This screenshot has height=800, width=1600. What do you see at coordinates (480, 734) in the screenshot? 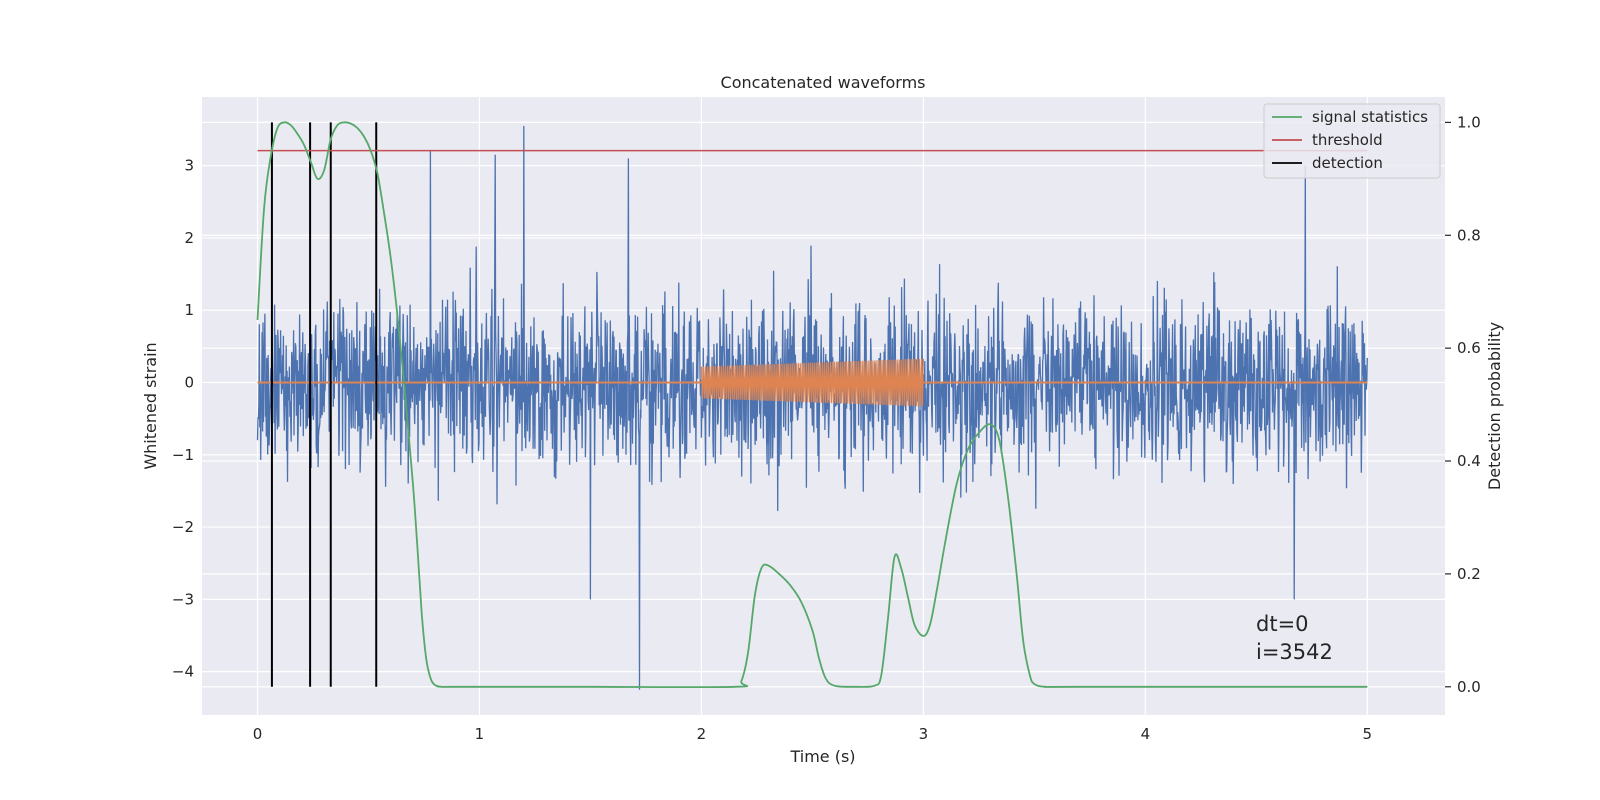
I see `x-tick-label: 1` at bounding box center [480, 734].